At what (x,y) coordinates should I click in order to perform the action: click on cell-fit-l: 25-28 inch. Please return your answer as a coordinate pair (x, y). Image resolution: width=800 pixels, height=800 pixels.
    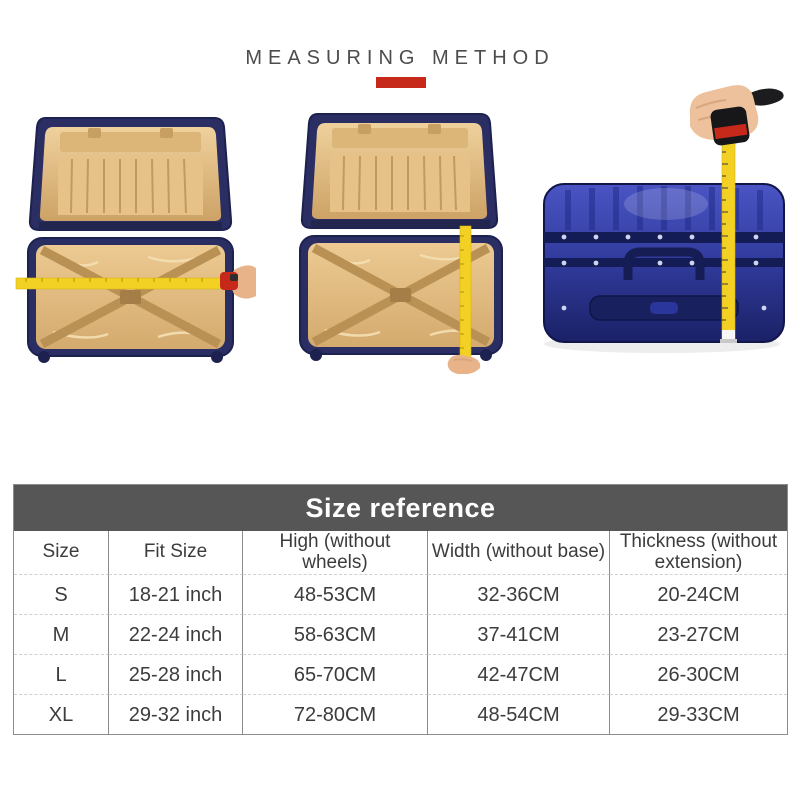
    Looking at the image, I should click on (176, 674).